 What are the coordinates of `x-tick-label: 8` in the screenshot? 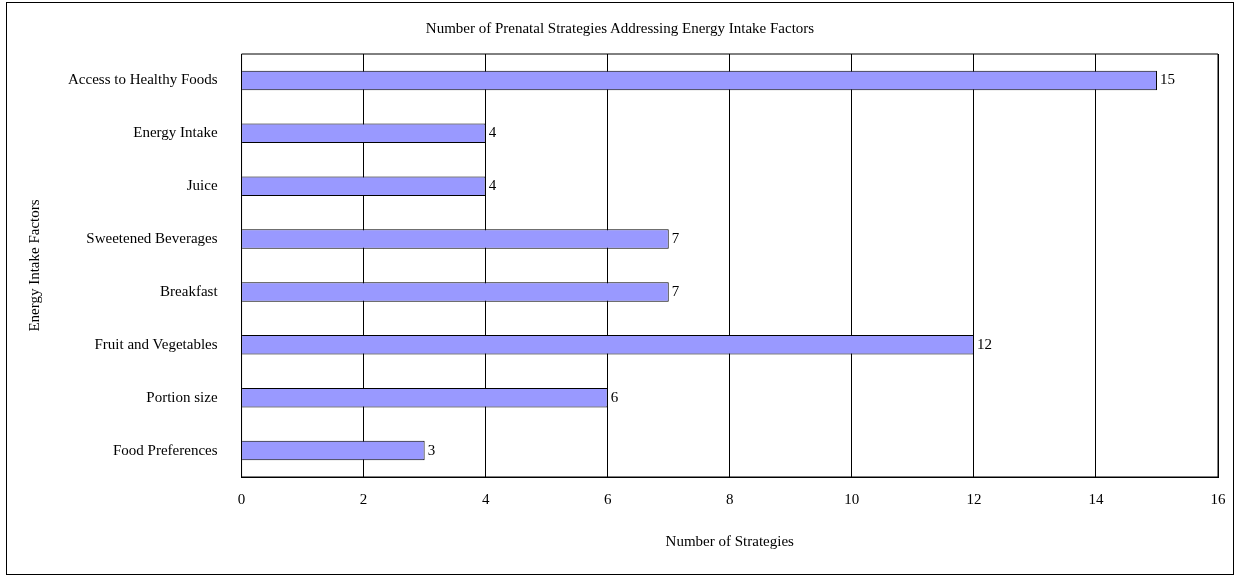 It's located at (730, 498).